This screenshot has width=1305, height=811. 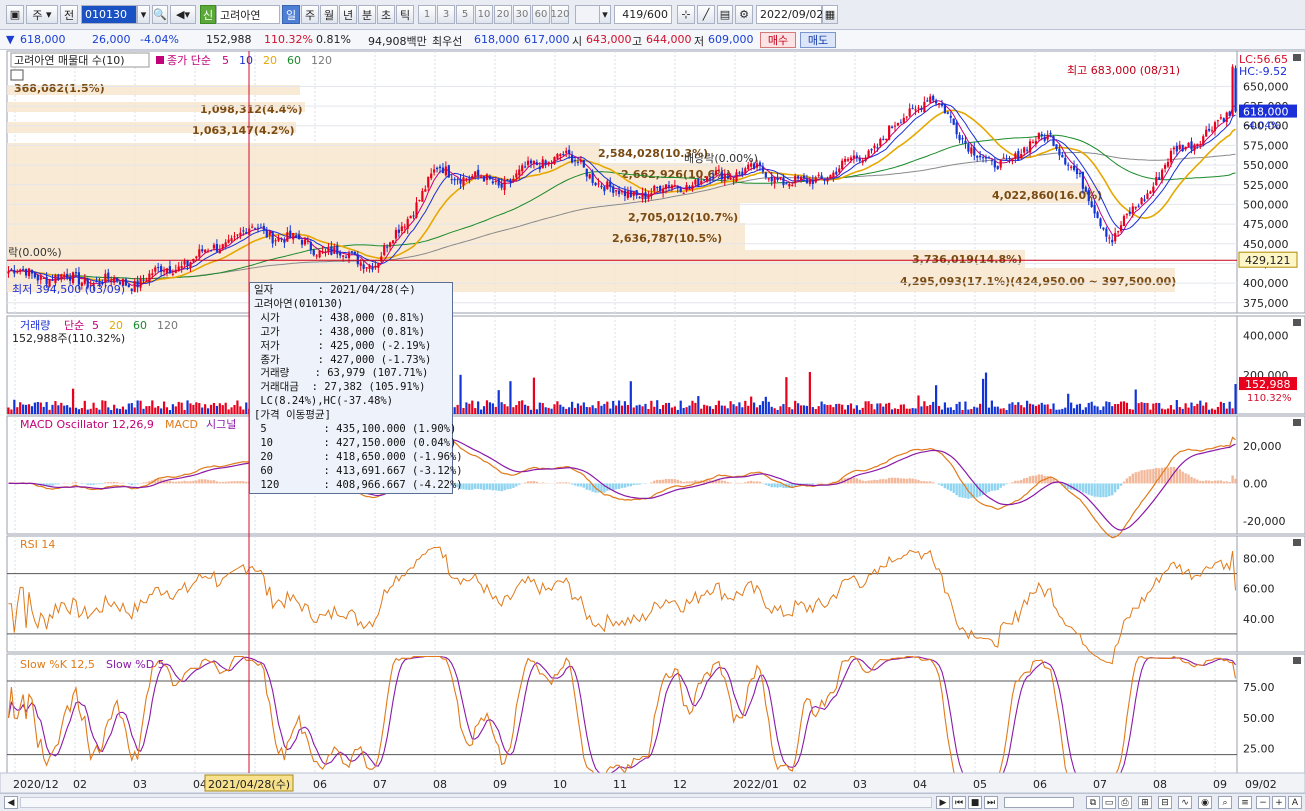 What do you see at coordinates (183, 14) in the screenshot?
I see `sound-icon: ◀▾` at bounding box center [183, 14].